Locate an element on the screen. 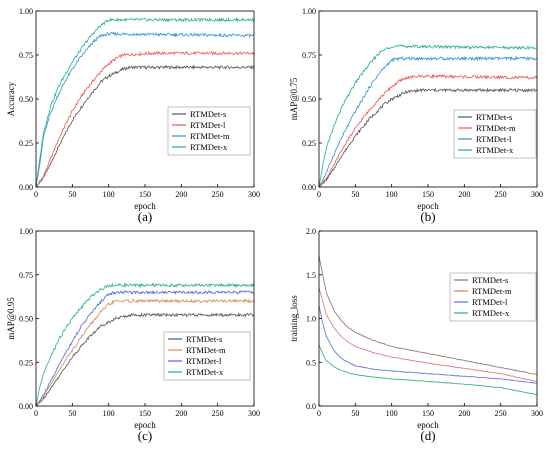  subfigure-caption: (b) is located at coordinates (427, 216).